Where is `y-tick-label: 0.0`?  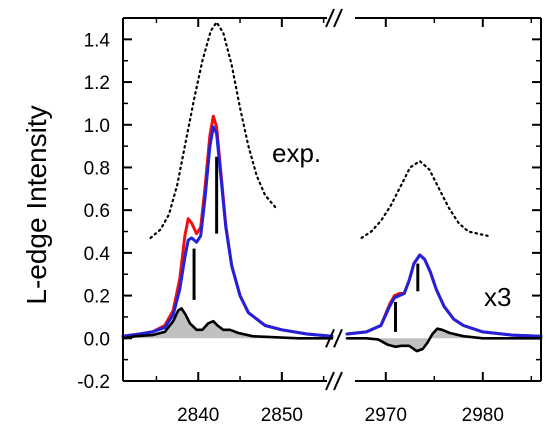 y-tick-label: 0.0 is located at coordinates (97, 339).